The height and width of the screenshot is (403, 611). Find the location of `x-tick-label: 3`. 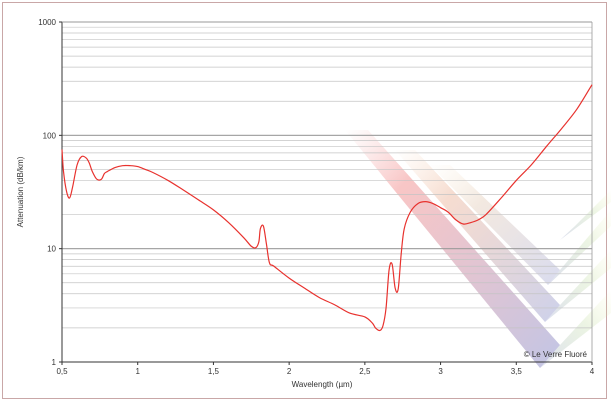

x-tick-label: 3 is located at coordinates (440, 371).